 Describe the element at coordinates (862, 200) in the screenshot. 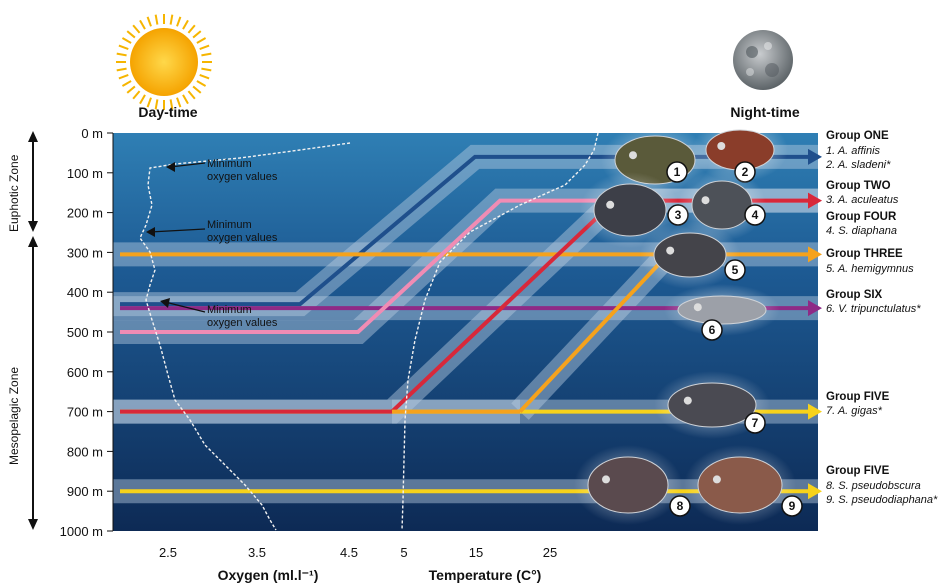

I see `svg-text: 3. A. aculeatus` at that location.